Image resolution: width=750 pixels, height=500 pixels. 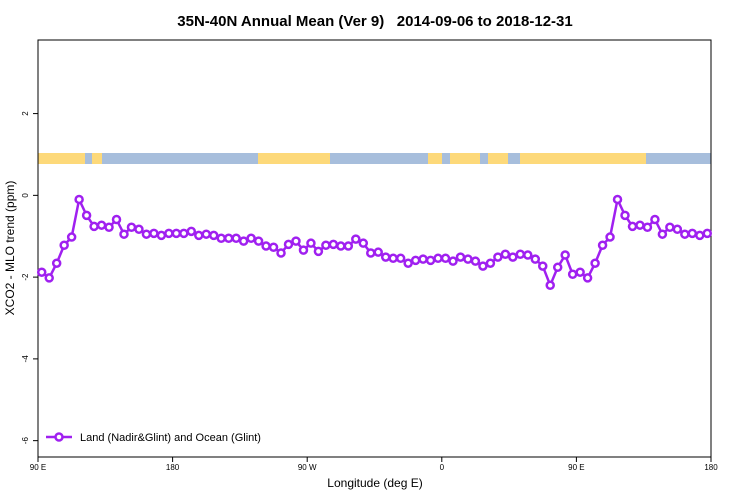 What do you see at coordinates (10, 248) in the screenshot?
I see `y-axis-label: XCO2 - MLO trend (ppm)` at bounding box center [10, 248].